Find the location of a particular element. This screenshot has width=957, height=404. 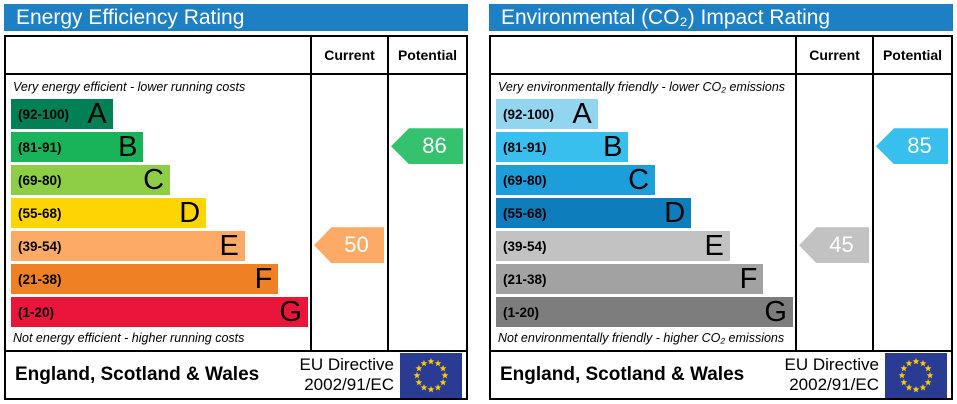

potential-rating-arrow: 85 is located at coordinates (912, 146).